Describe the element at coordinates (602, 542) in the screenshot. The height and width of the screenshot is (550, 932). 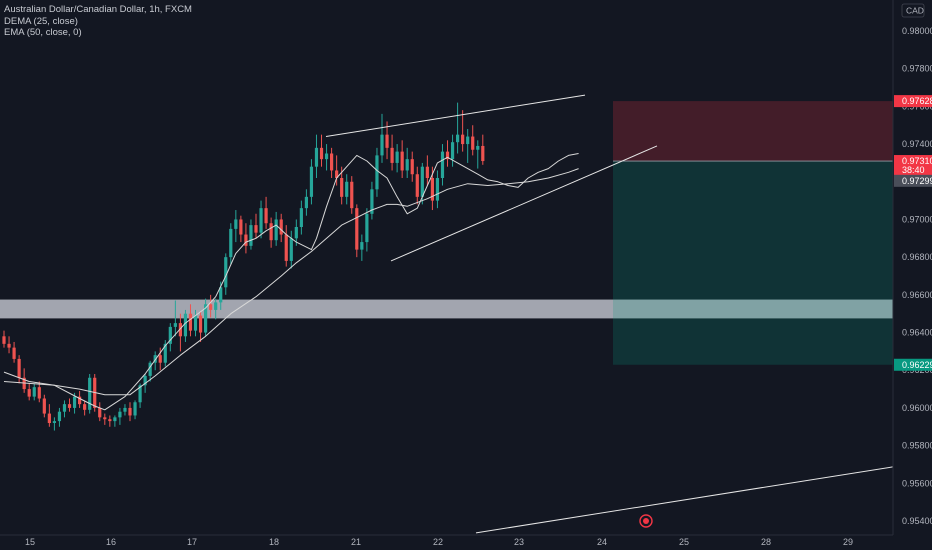
I see `time-tick-label: 24` at that location.